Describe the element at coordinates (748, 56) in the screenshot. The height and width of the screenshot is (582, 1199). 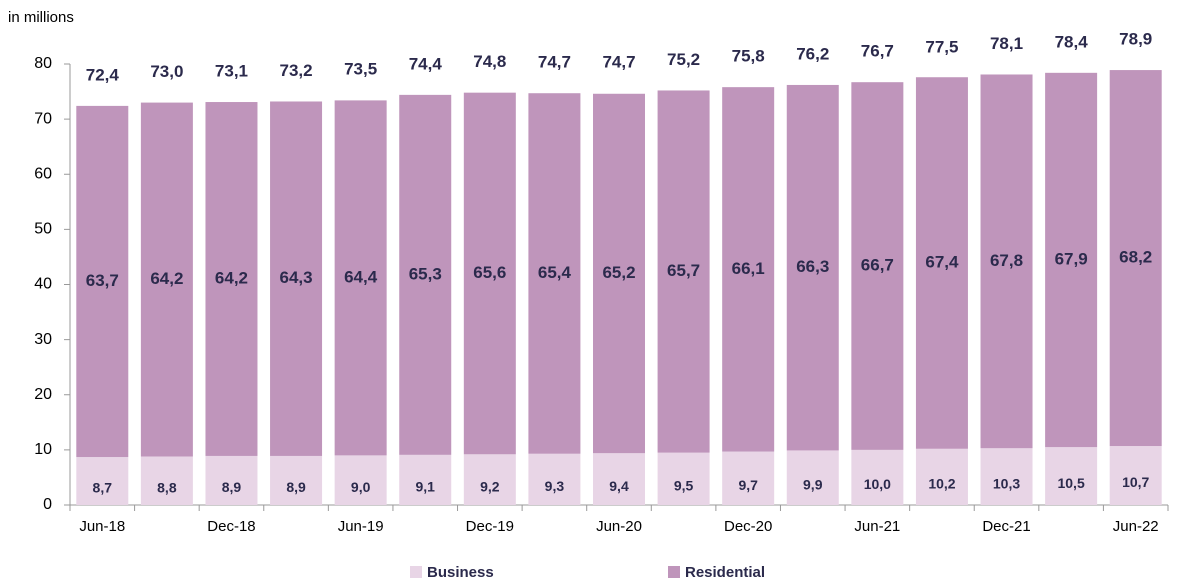
I see `total-label: 75,8` at that location.